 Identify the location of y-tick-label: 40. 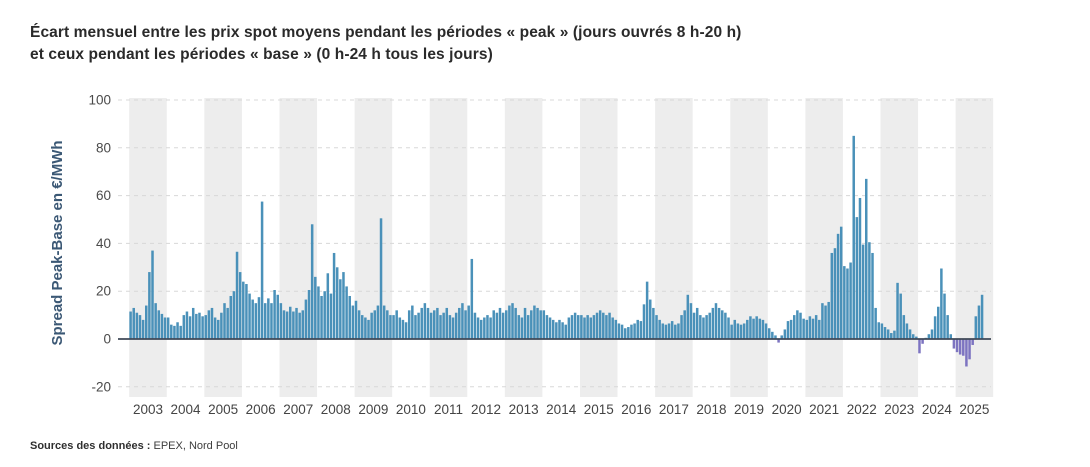
(103, 243).